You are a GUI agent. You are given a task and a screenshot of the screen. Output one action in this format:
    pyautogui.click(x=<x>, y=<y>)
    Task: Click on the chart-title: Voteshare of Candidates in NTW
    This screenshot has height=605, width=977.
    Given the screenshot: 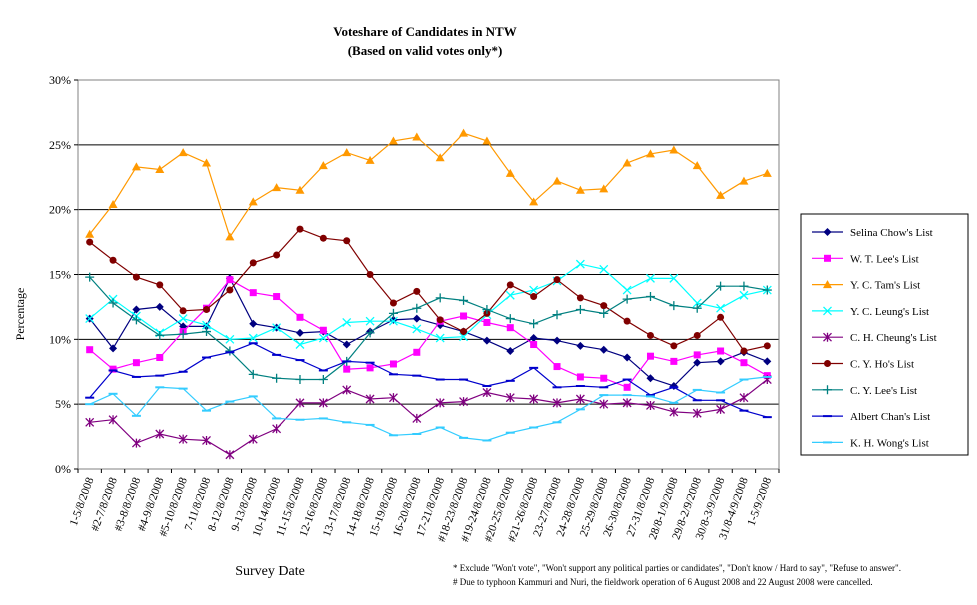 What is the action you would take?
    pyautogui.click(x=424, y=31)
    